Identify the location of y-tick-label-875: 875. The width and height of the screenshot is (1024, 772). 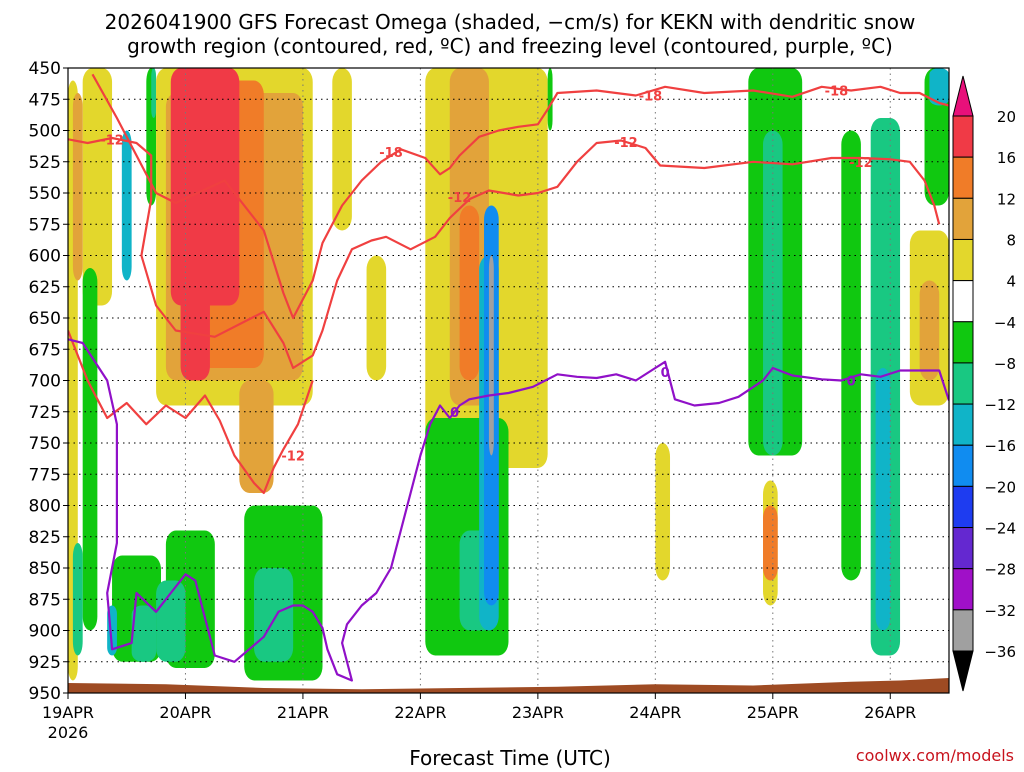
(45, 600).